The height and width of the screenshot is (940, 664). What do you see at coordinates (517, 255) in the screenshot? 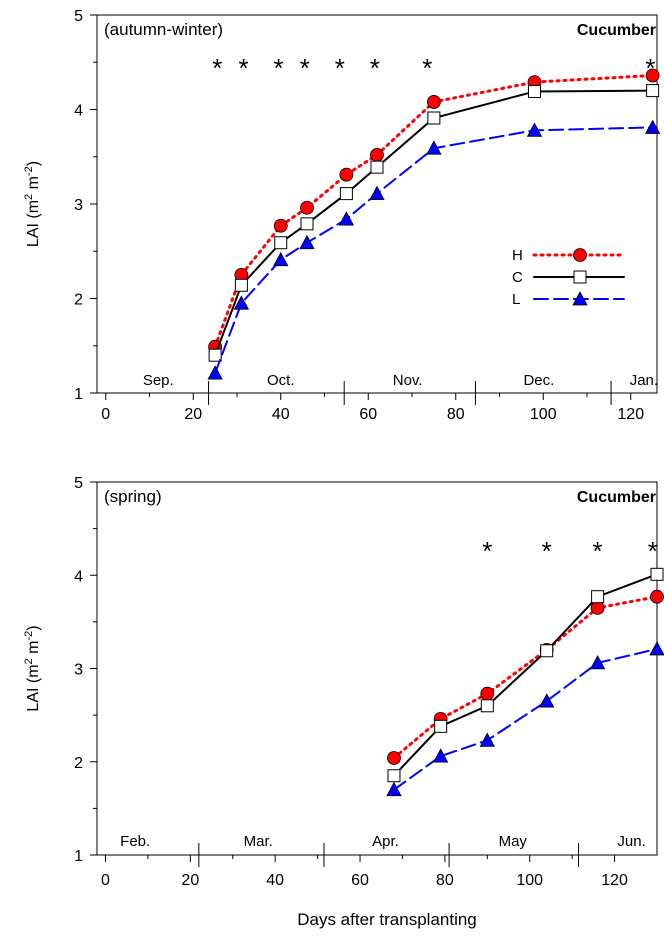
I see `legend-label: H` at bounding box center [517, 255].